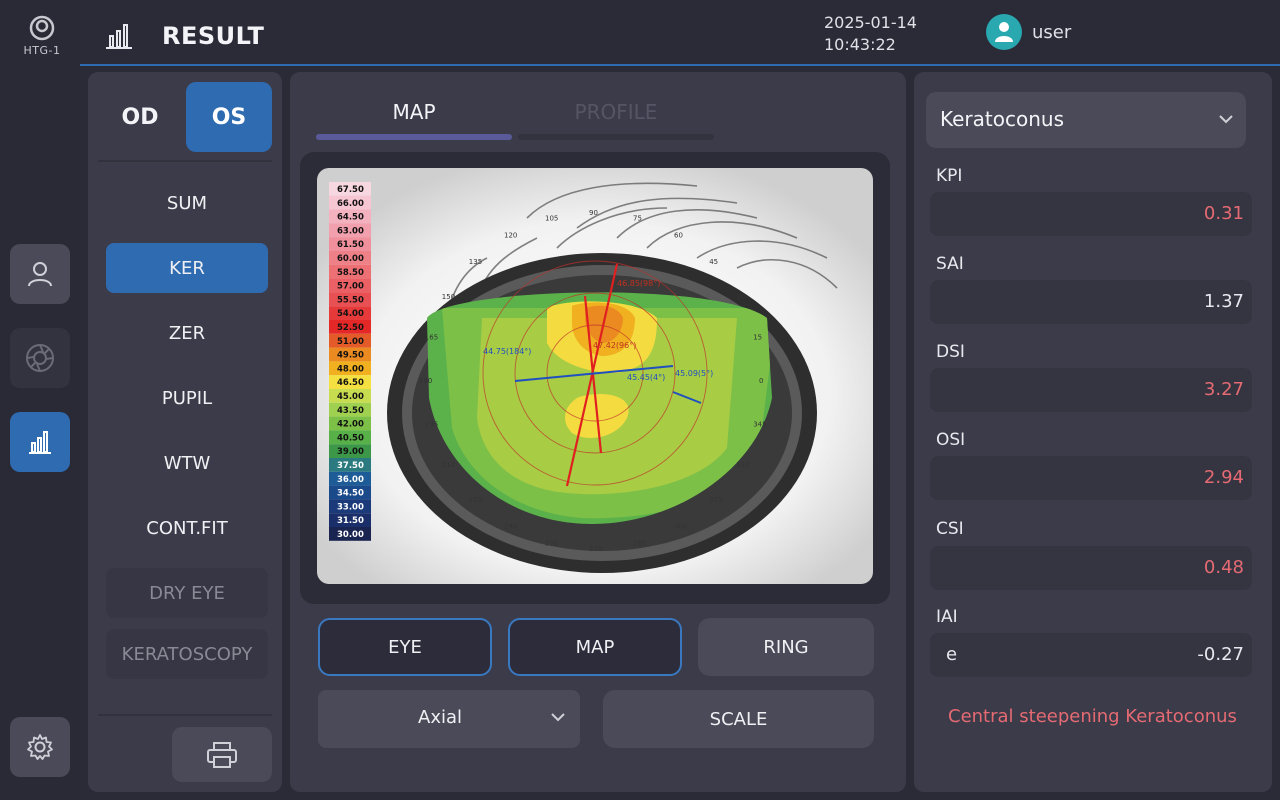 Image resolution: width=1280 pixels, height=800 pixels. I want to click on sai-value: 1.37, so click(1223, 301).